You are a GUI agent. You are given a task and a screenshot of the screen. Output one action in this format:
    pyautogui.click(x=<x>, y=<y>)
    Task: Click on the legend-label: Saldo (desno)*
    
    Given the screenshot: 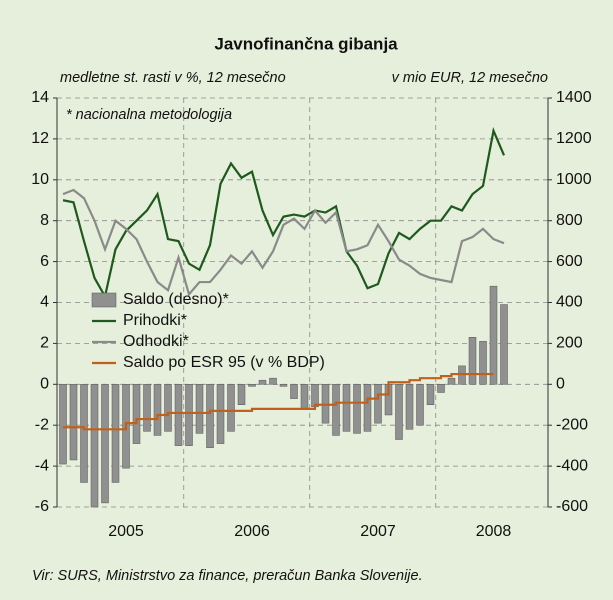 What is the action you would take?
    pyautogui.click(x=176, y=299)
    